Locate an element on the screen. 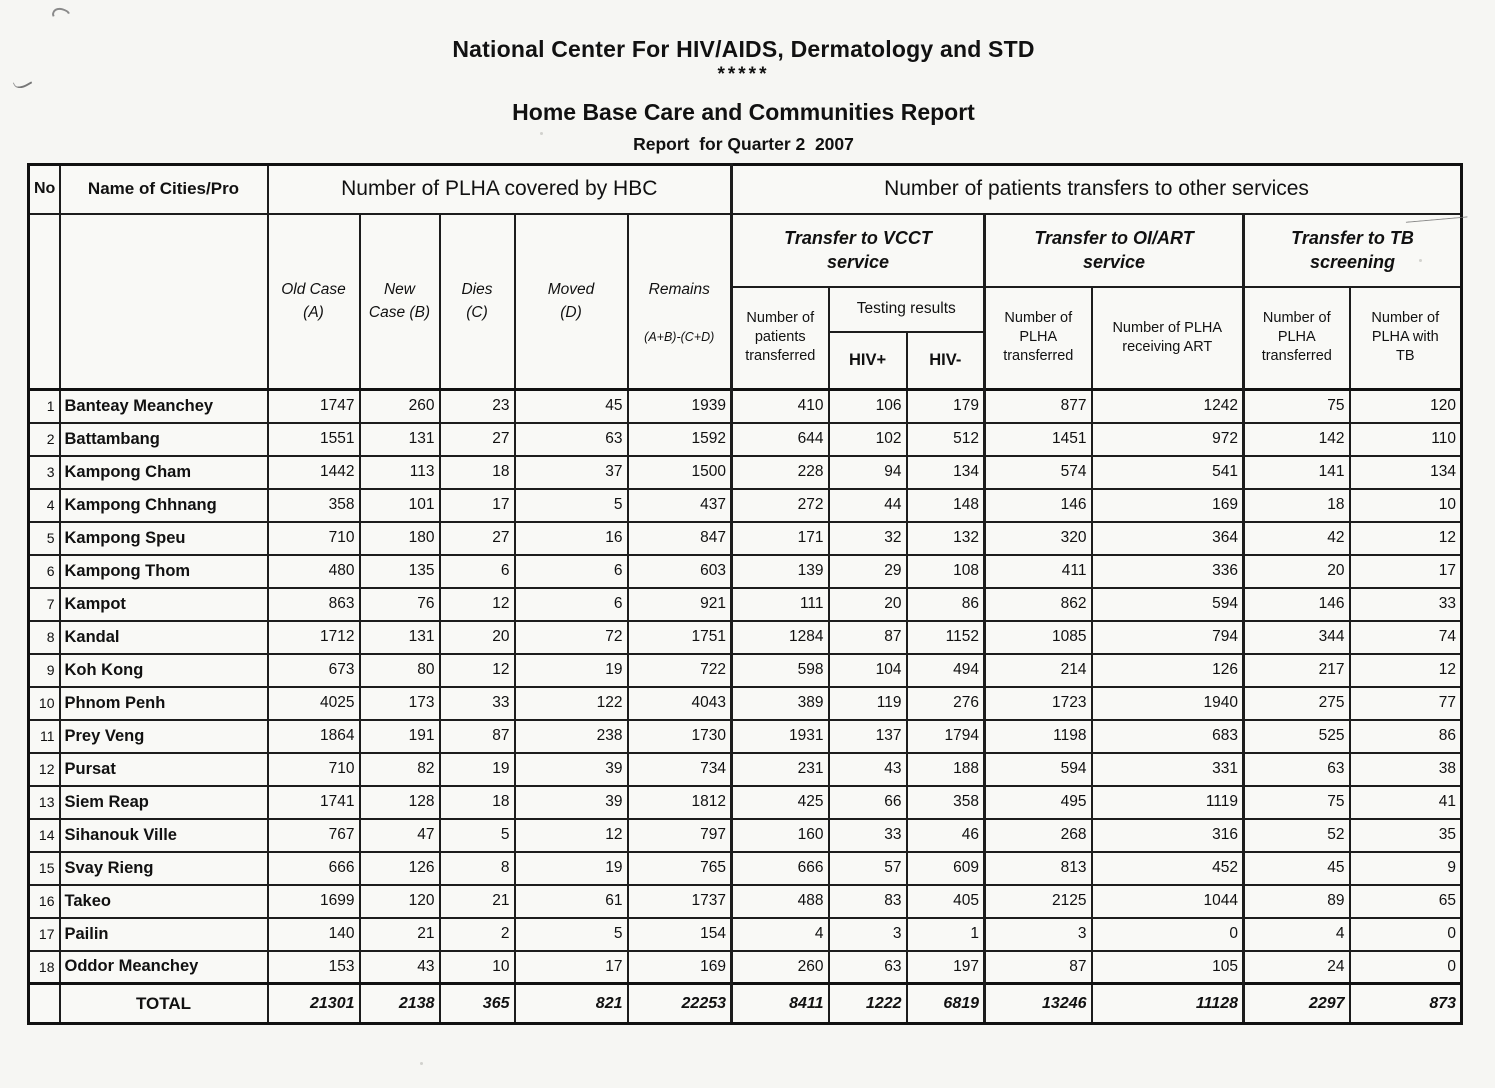 Image resolution: width=1495 pixels, height=1088 pixels. cell-value: 134 is located at coordinates (945, 472).